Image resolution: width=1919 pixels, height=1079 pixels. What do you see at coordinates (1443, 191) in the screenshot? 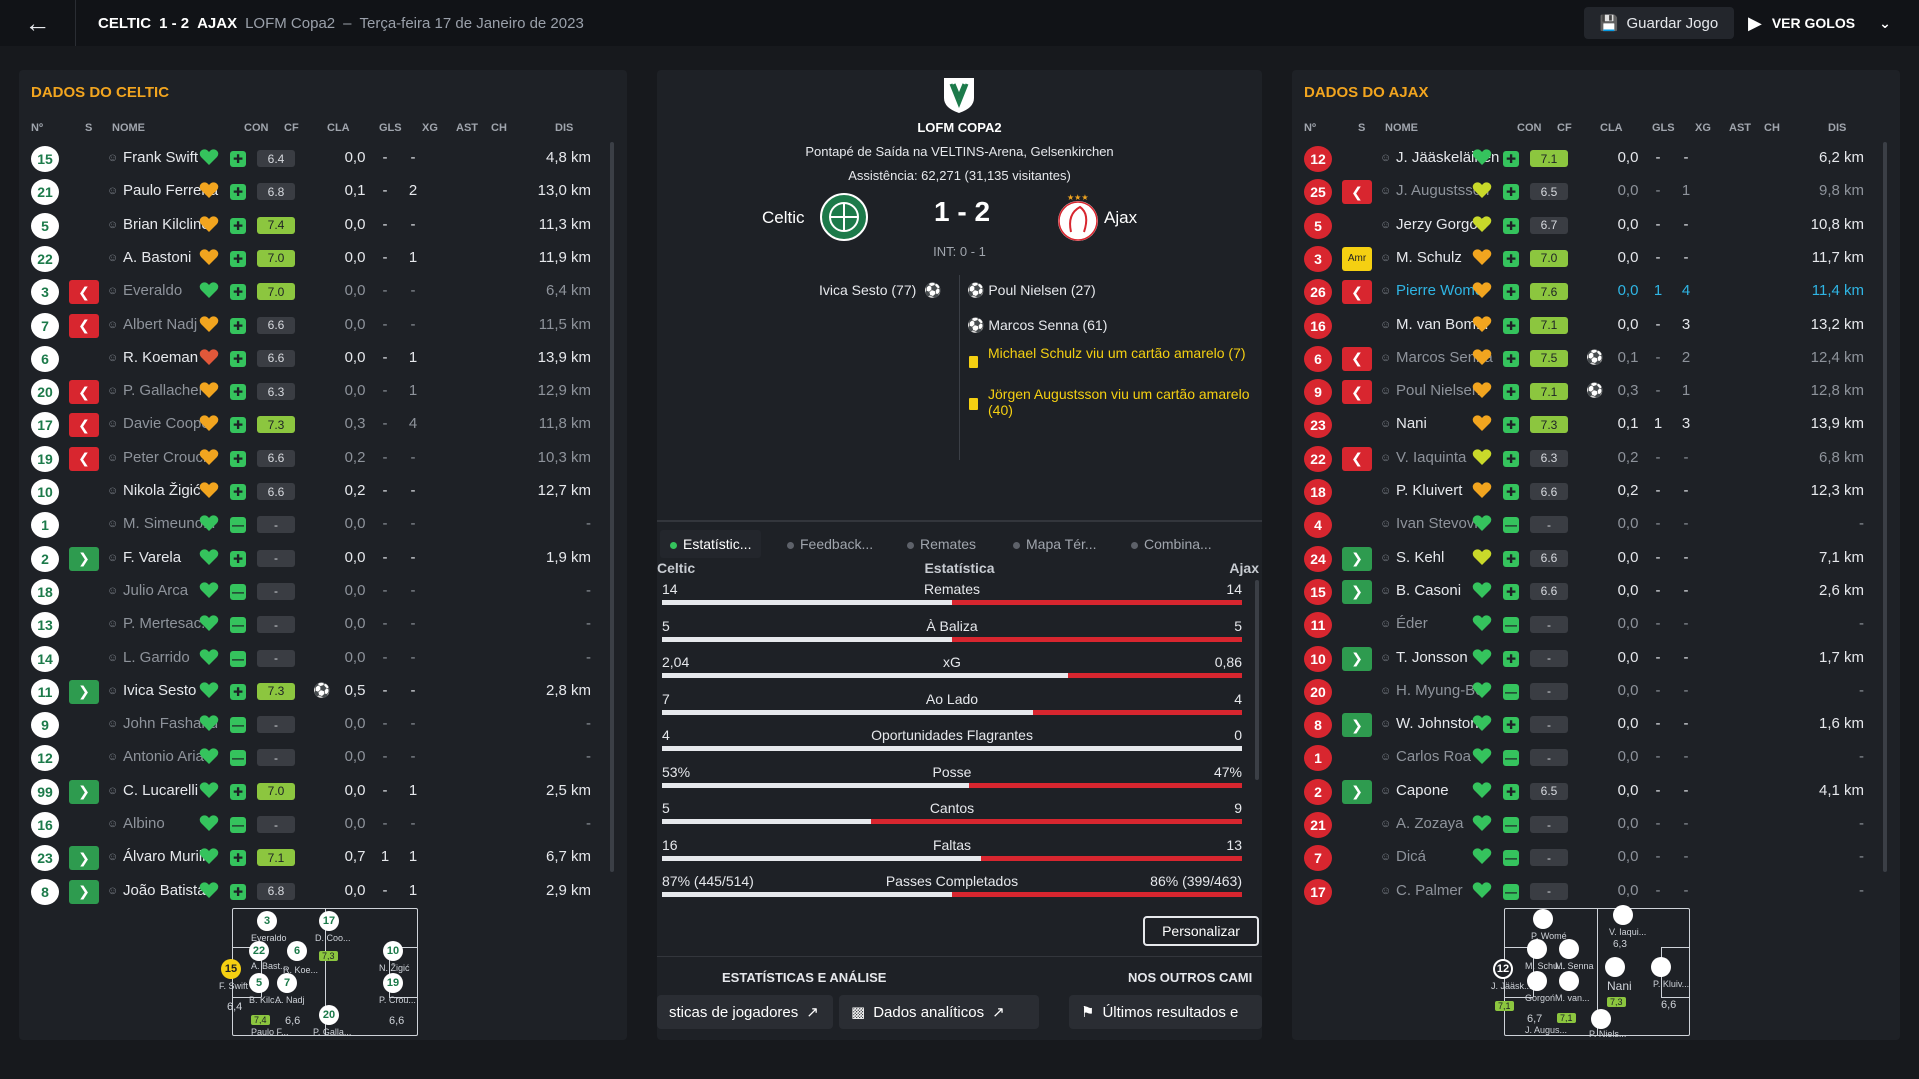
I see `player-name: J. Augustsson` at bounding box center [1443, 191].